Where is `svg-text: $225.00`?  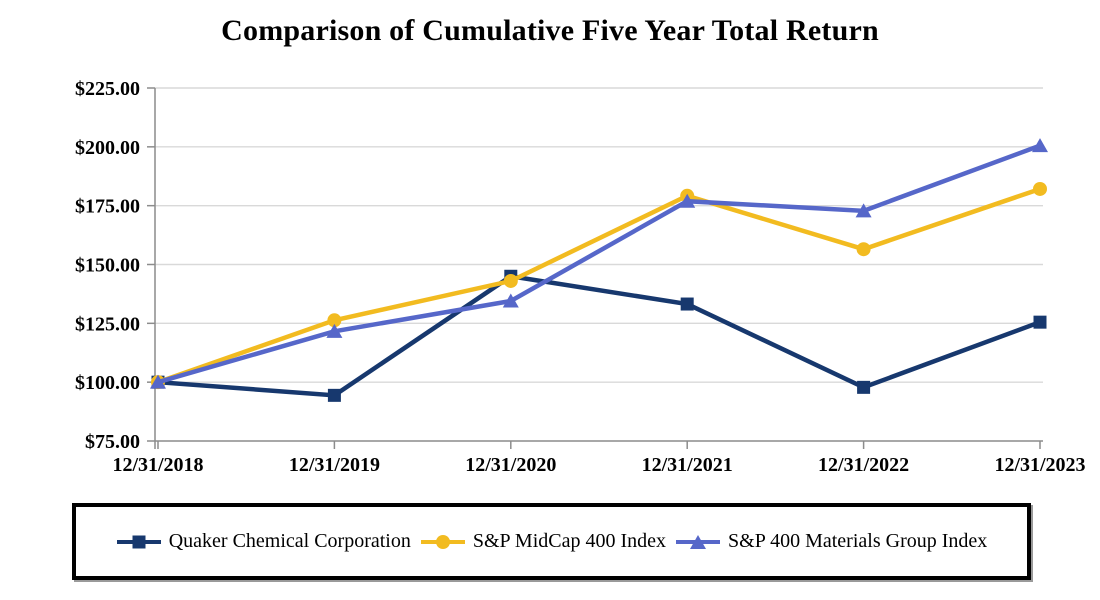
svg-text: $225.00 is located at coordinates (107, 89).